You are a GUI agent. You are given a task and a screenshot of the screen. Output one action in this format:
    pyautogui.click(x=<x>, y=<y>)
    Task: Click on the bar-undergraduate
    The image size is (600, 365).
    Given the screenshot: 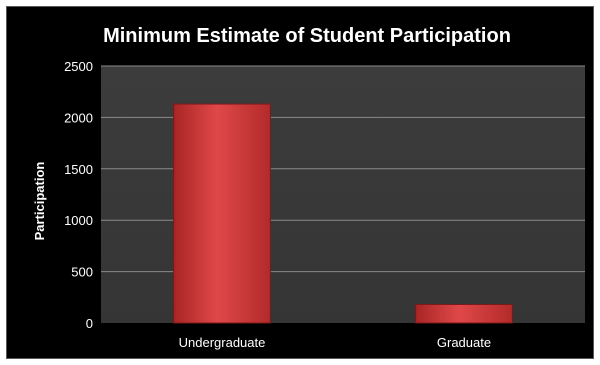 What is the action you would take?
    pyautogui.click(x=222, y=213)
    